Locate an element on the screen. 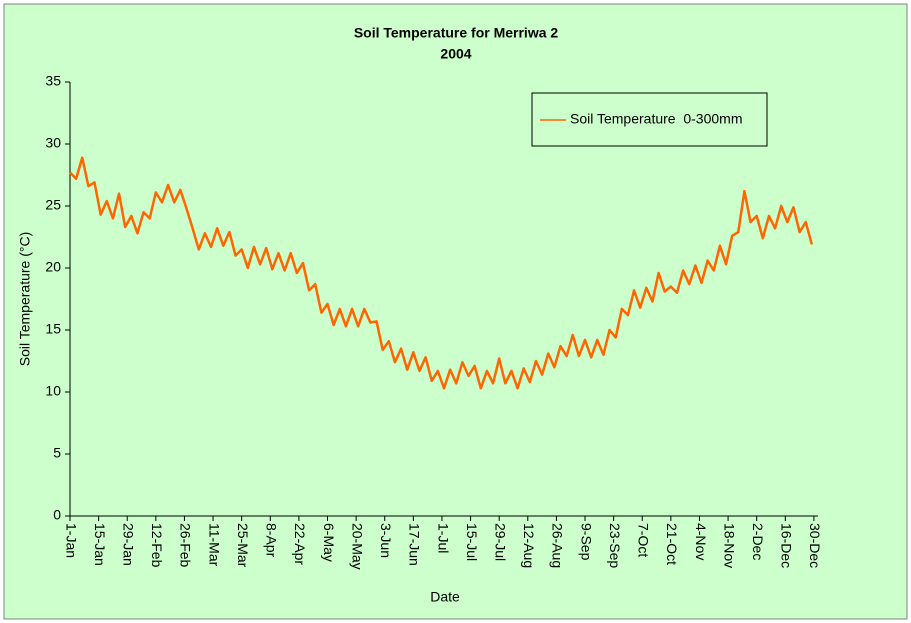 Image resolution: width=911 pixels, height=623 pixels. x-tick-label: 3-Jun is located at coordinates (386, 540).